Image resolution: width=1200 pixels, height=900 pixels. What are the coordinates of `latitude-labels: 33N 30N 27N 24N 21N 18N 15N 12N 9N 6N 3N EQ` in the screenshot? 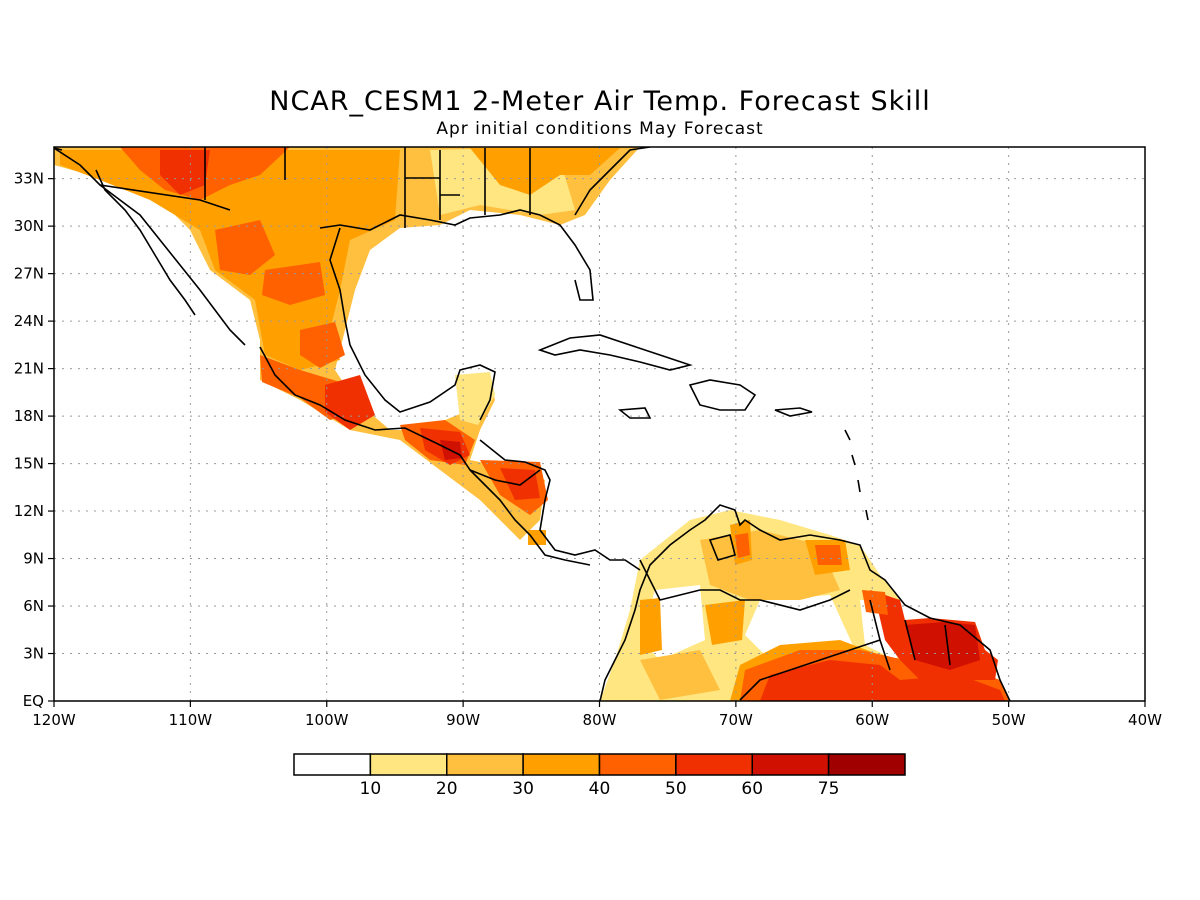 It's located at (34, 440).